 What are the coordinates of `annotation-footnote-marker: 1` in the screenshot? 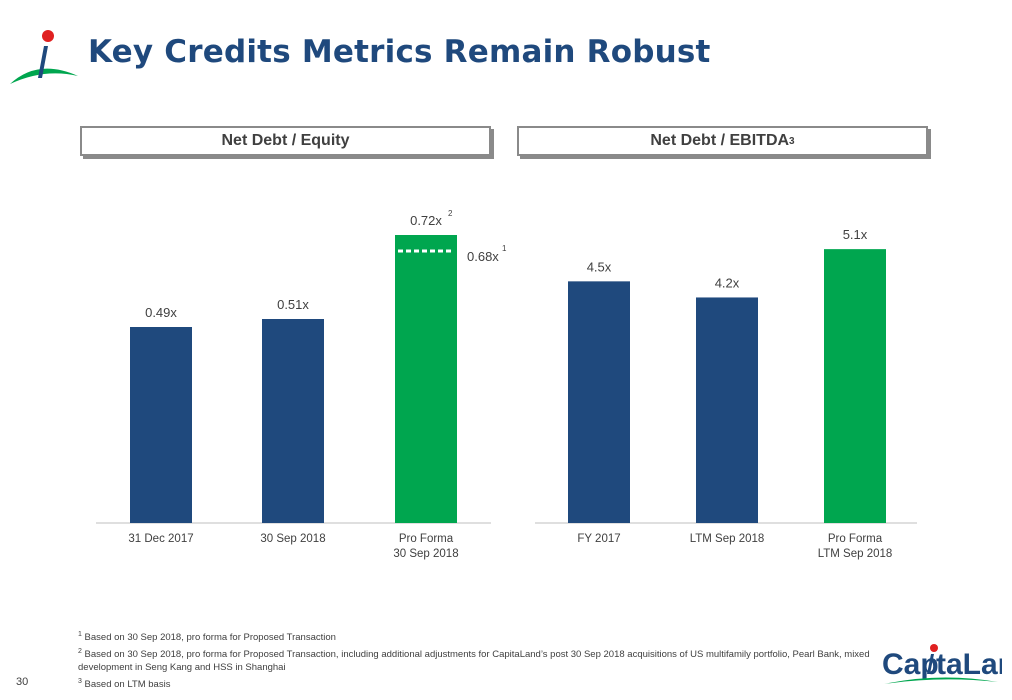 It's located at (504, 248).